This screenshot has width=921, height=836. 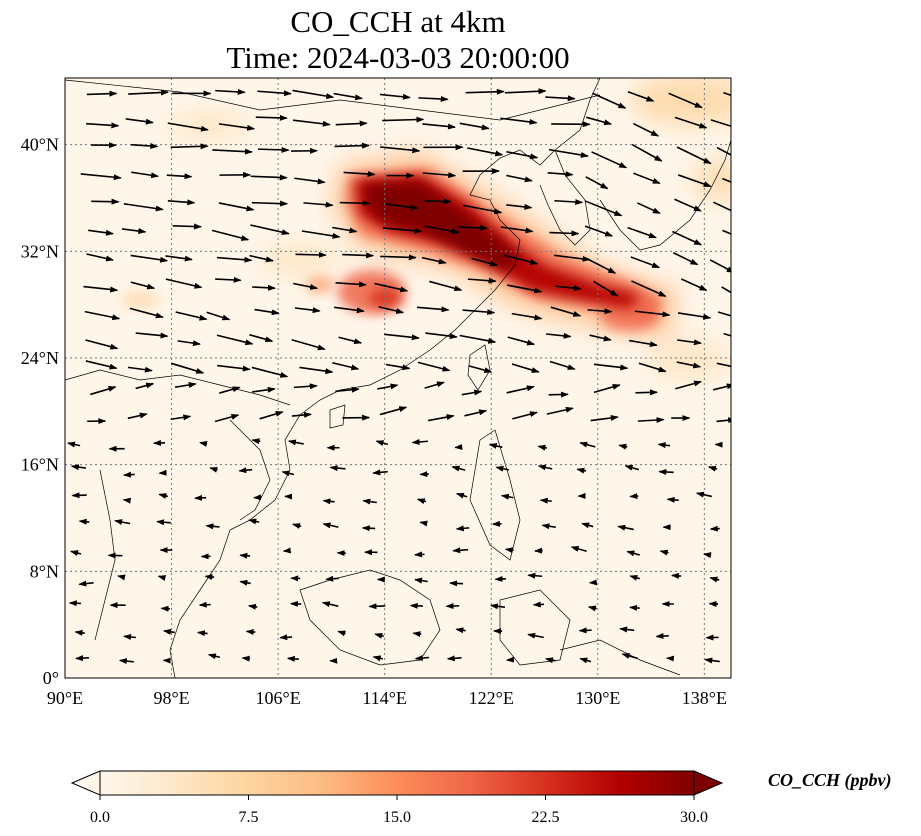 What do you see at coordinates (397, 817) in the screenshot?
I see `colorbar-tick-label: 15.0` at bounding box center [397, 817].